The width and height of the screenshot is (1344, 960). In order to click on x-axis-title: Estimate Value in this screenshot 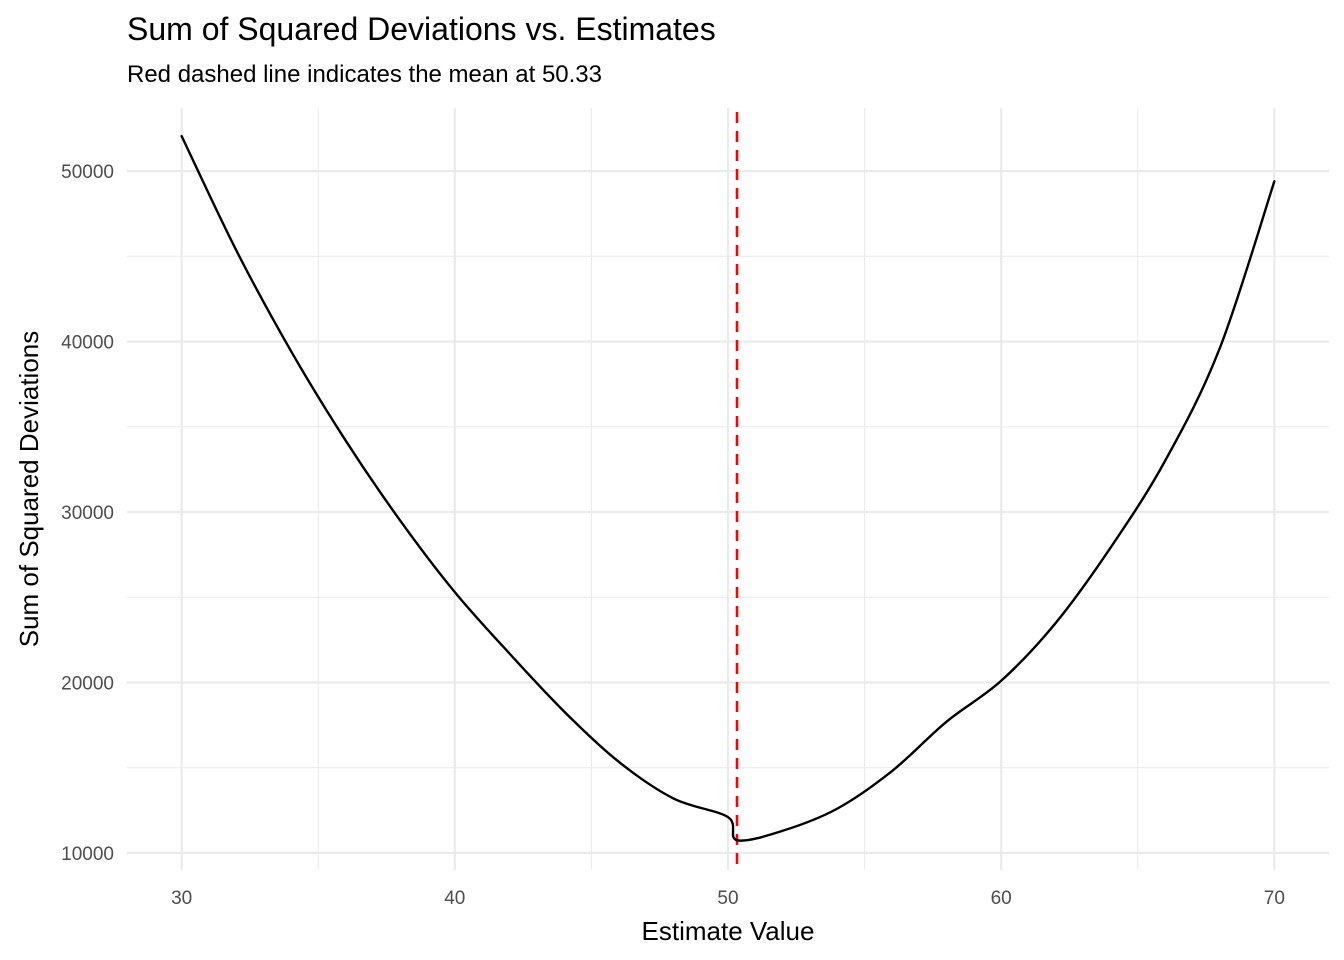, I will do `click(728, 931)`.